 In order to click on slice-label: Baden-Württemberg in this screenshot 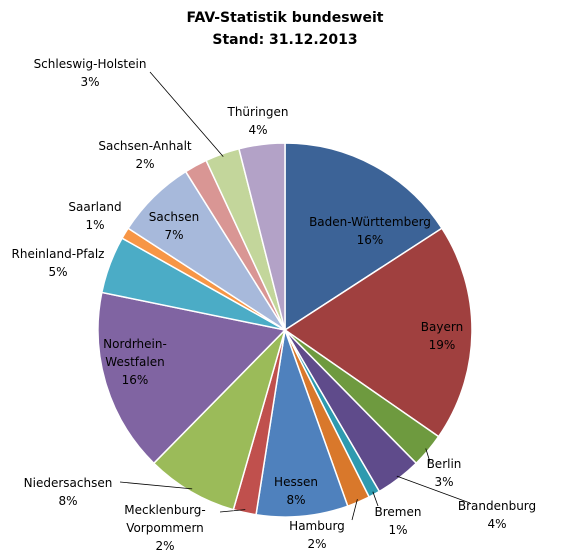, I will do `click(370, 222)`.